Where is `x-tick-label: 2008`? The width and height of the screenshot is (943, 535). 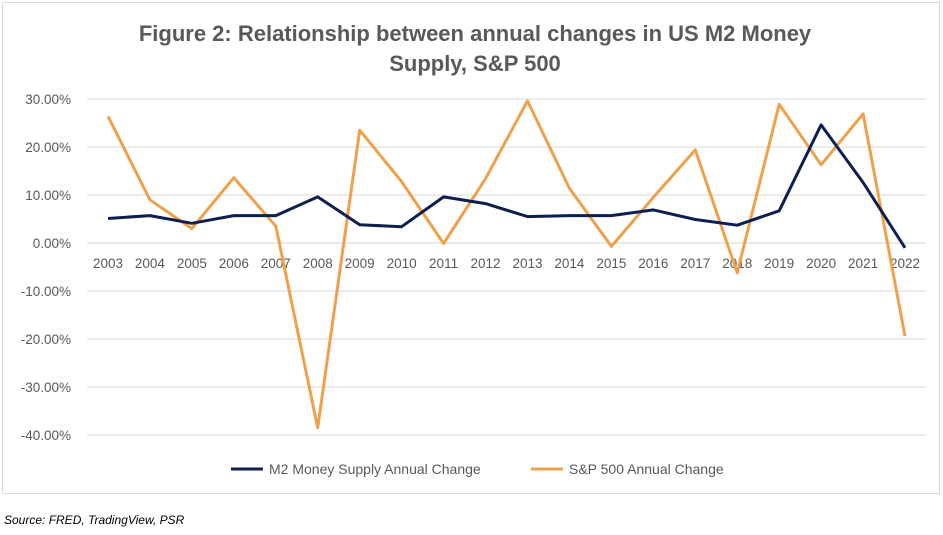 x-tick-label: 2008 is located at coordinates (318, 263).